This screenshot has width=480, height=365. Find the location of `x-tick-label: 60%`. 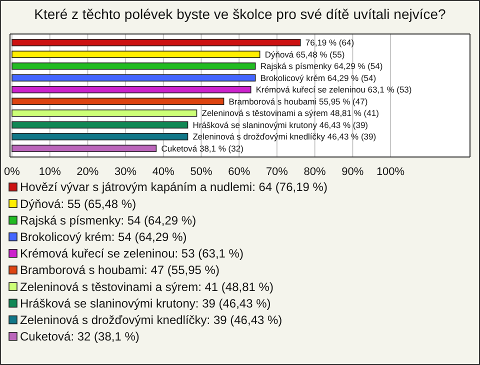

x-tick-label: 60% is located at coordinates (239, 172).